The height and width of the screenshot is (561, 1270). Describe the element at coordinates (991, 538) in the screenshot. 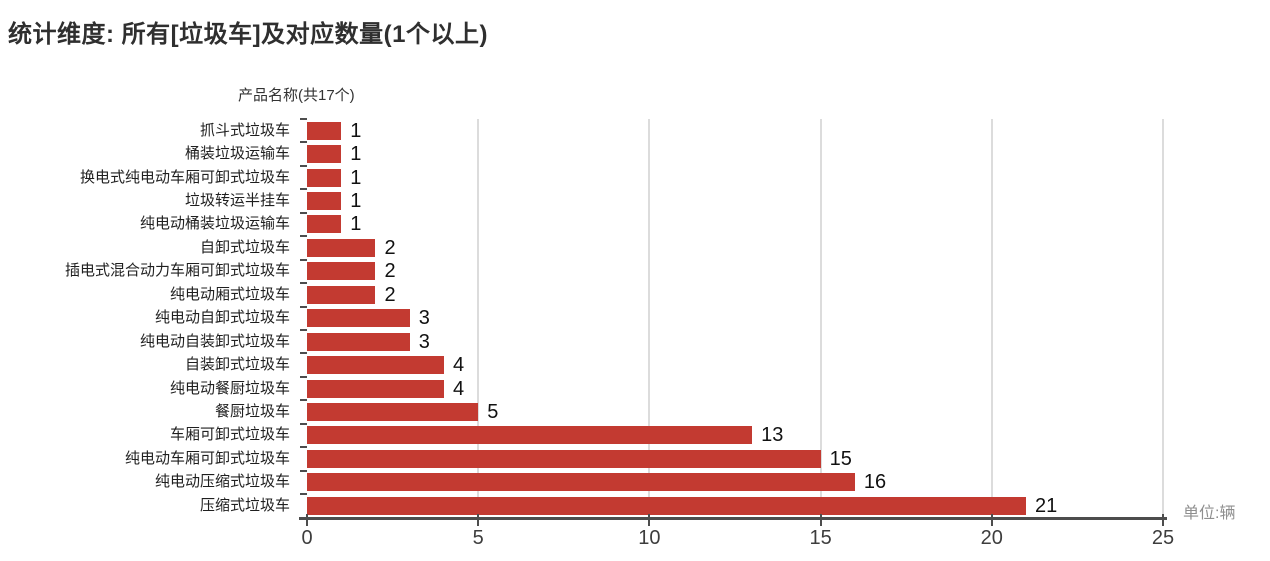

I see `x-axis-tick-label: 20` at that location.